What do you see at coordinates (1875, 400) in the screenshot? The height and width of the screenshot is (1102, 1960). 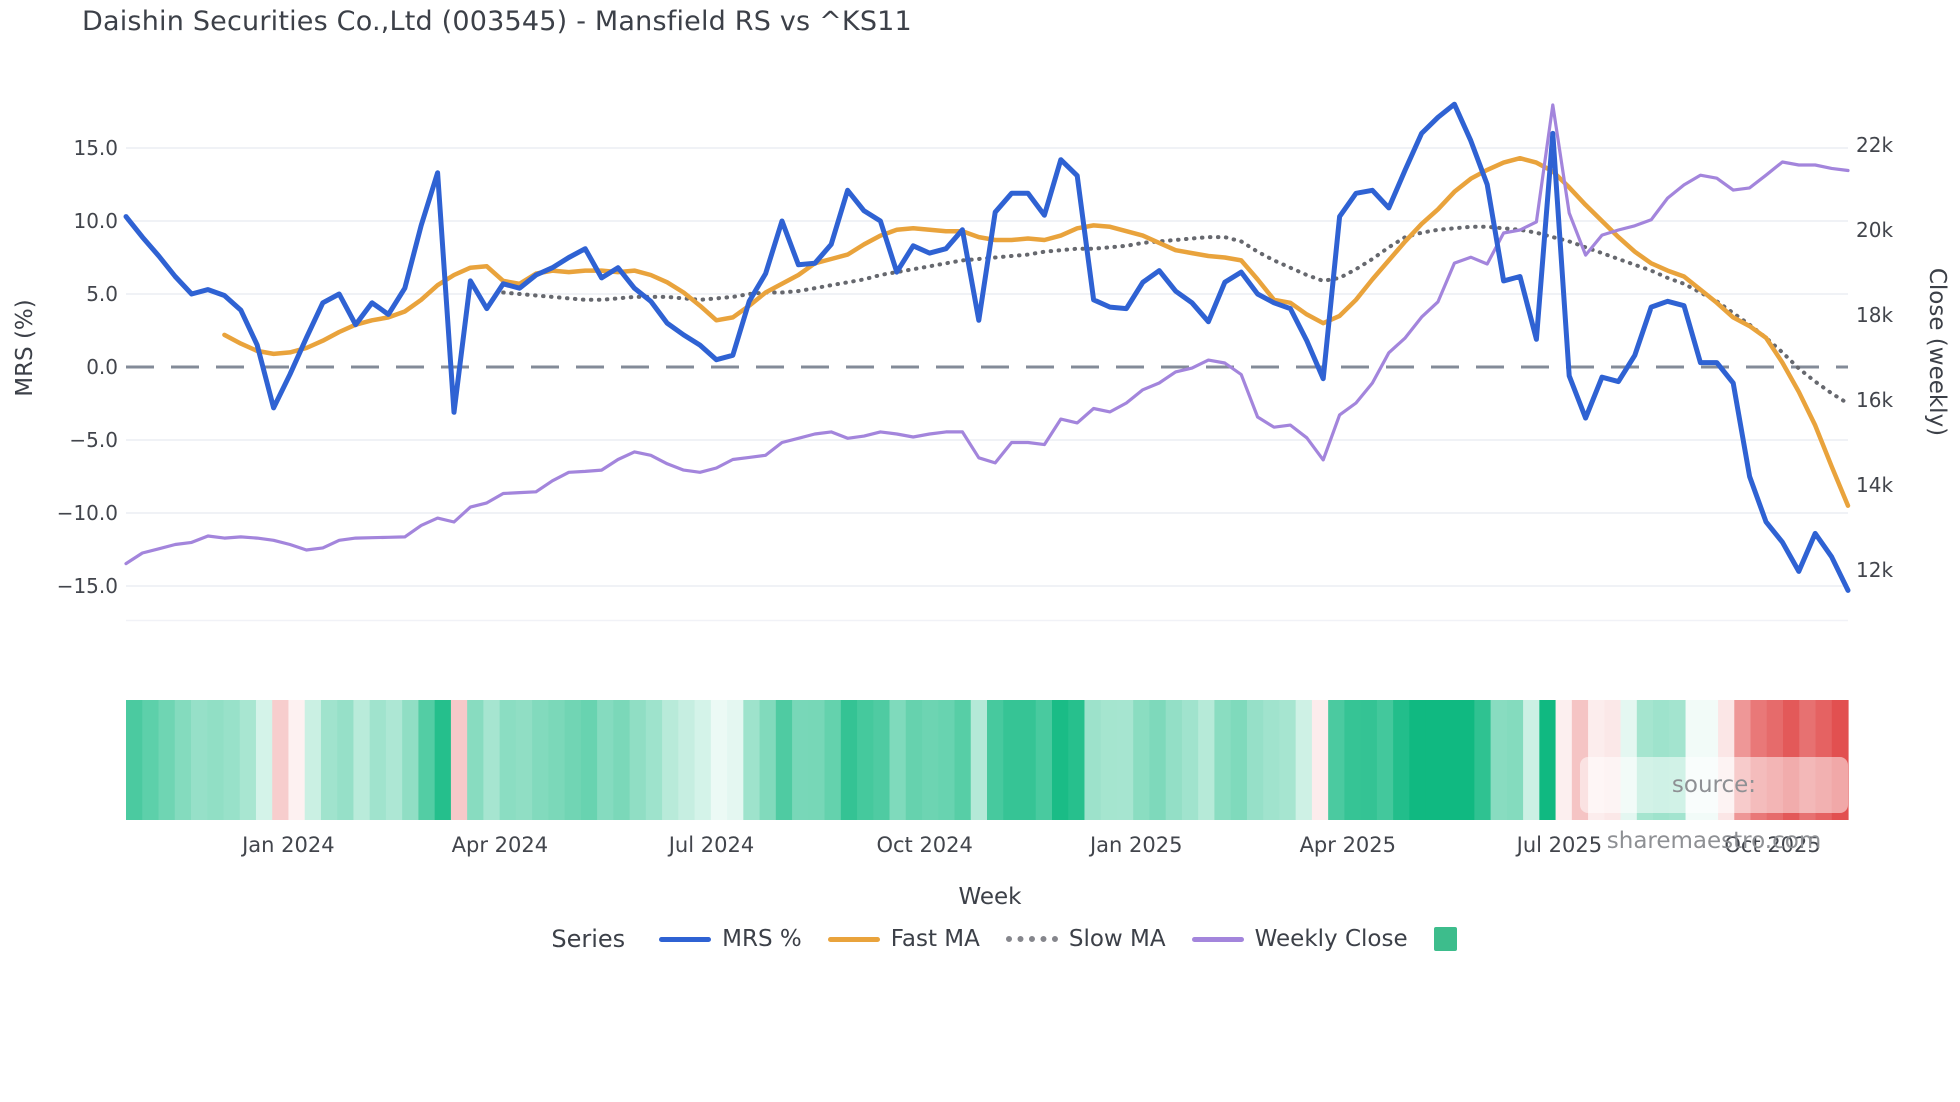 I see `right-axis-tick: 16k` at bounding box center [1875, 400].